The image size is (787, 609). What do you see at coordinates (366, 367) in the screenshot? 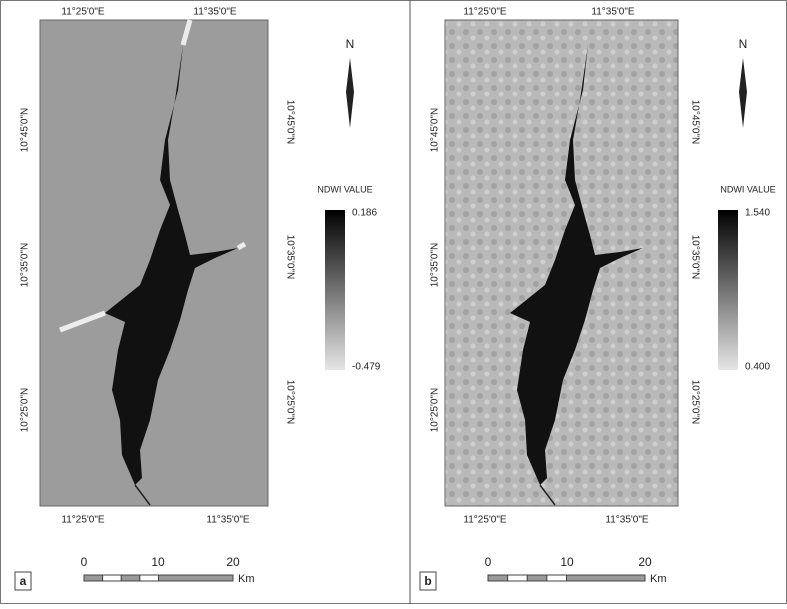
I see `legend-min: -0.479` at bounding box center [366, 367].